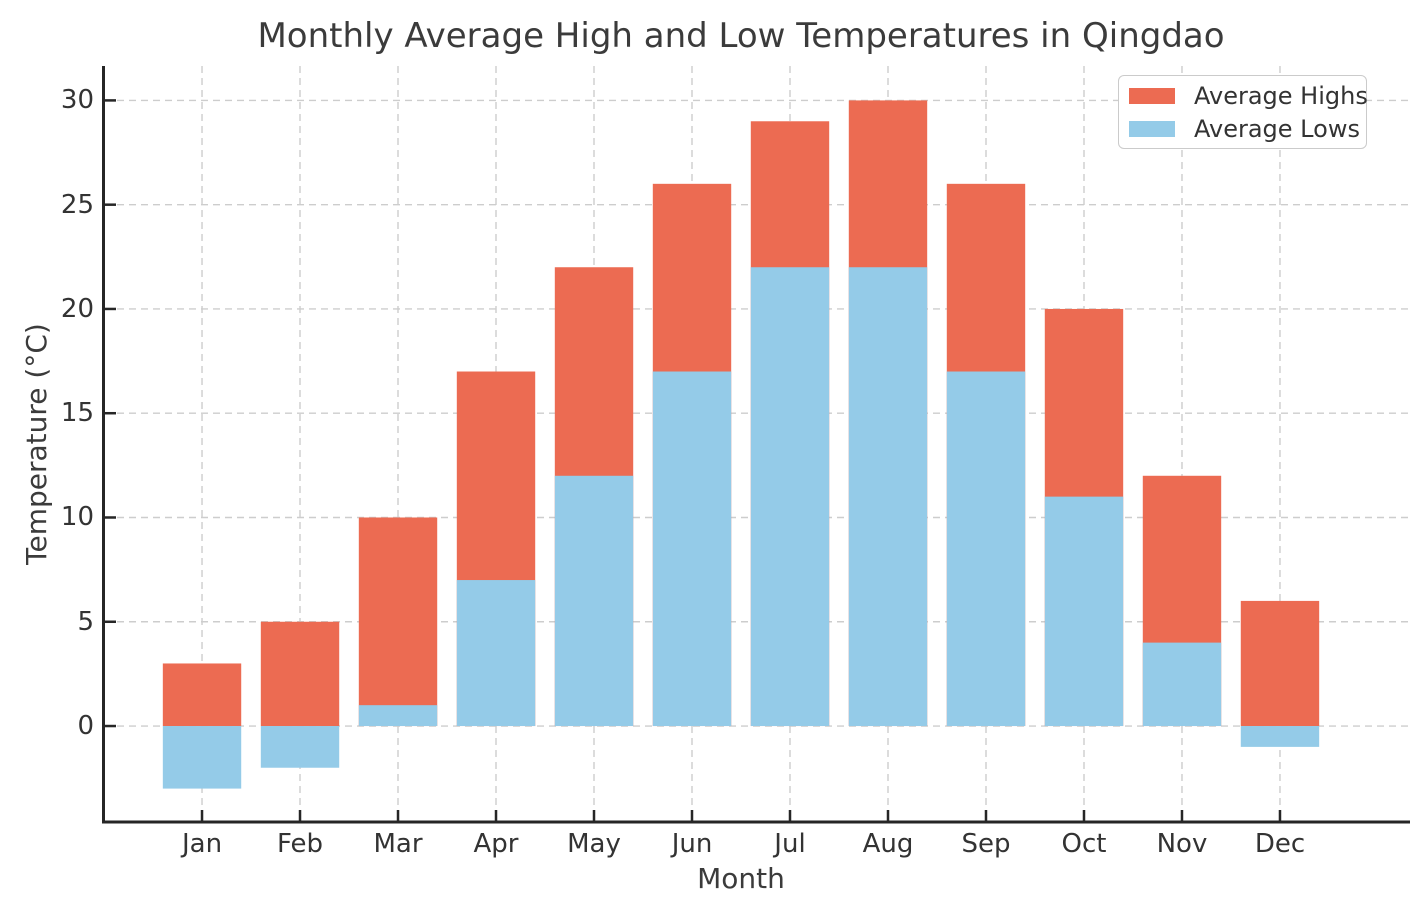 Image resolution: width=1410 pixels, height=914 pixels. Describe the element at coordinates (594, 601) in the screenshot. I see `bar-average-lows-may` at that location.